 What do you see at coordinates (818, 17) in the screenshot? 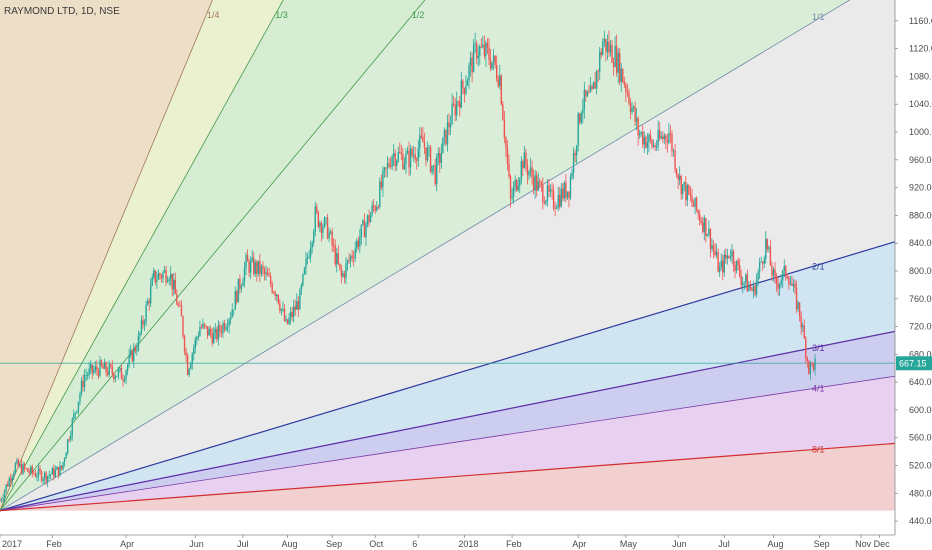
I see `gann-fan-label: 1/1` at bounding box center [818, 17].